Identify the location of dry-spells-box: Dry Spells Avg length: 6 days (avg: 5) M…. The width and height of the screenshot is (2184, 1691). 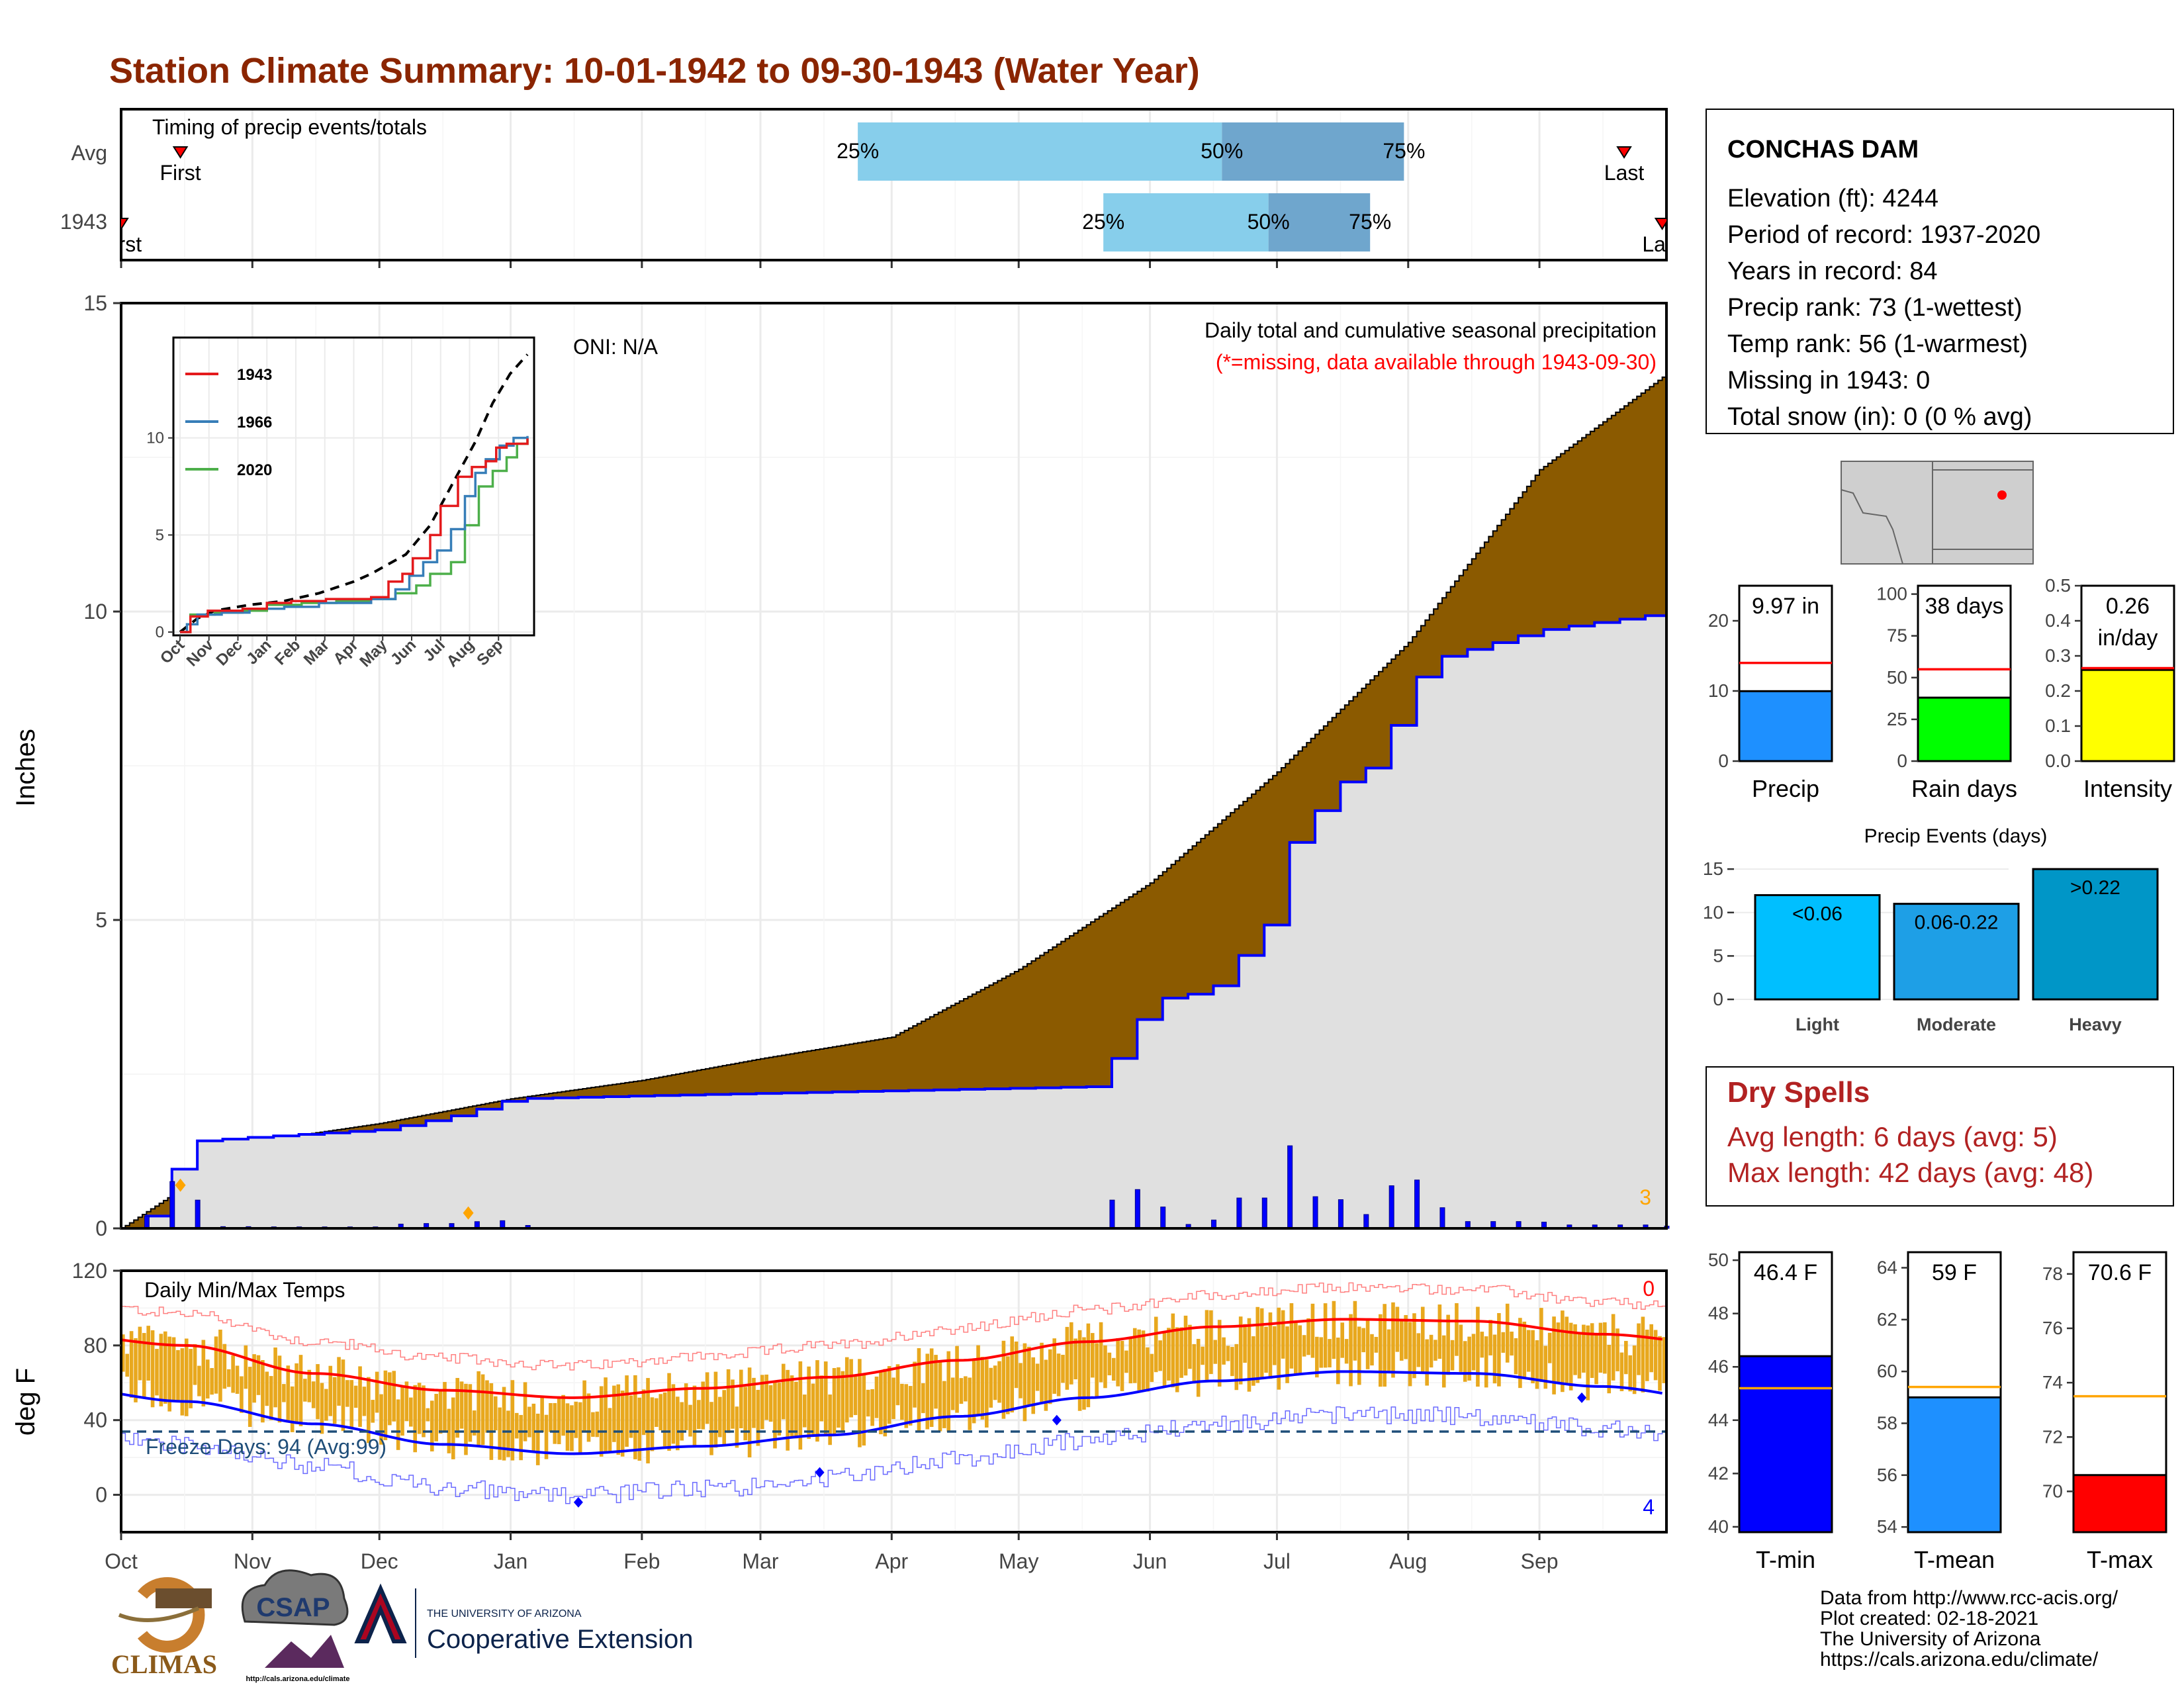
(1940, 1136).